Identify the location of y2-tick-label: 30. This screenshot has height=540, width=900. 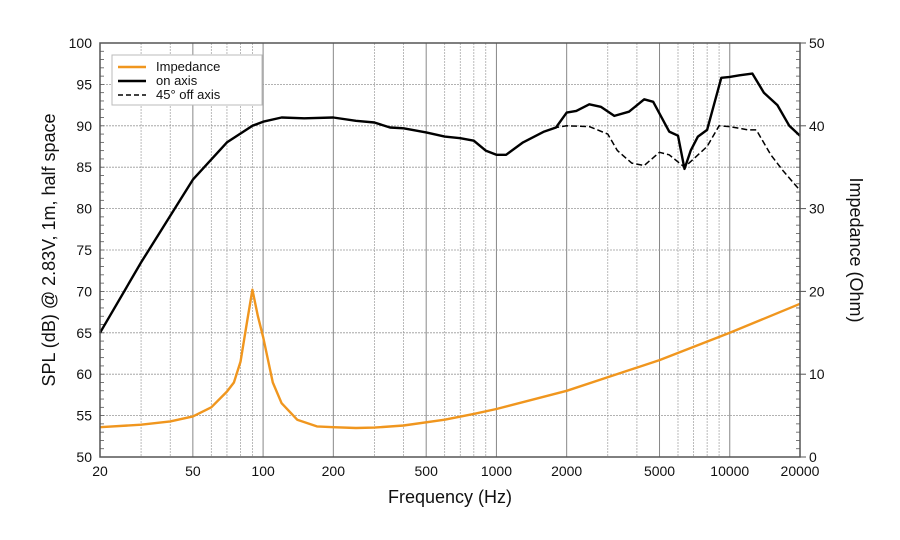
(817, 209).